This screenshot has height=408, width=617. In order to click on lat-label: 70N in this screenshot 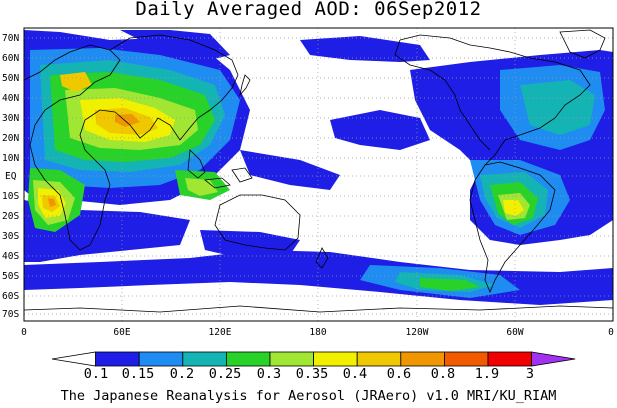, I will do `click(10, 38)`.